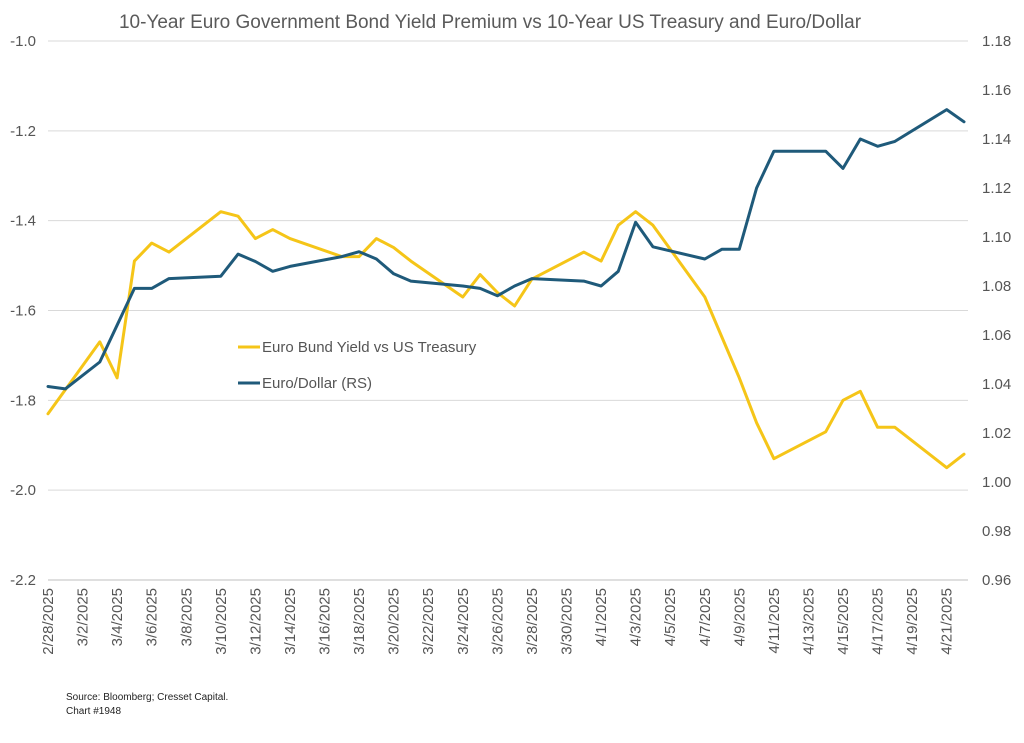  I want to click on y-right-tick-label: 1.10, so click(996, 237).